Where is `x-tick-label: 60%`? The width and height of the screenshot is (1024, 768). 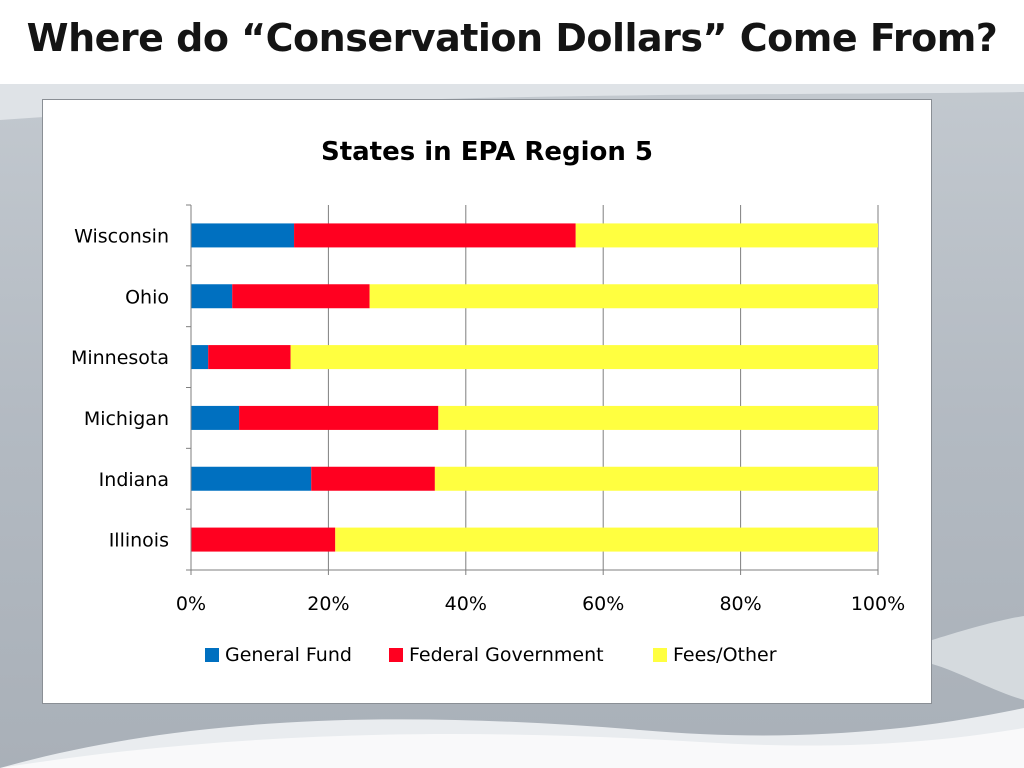
x-tick-label: 60% is located at coordinates (603, 604).